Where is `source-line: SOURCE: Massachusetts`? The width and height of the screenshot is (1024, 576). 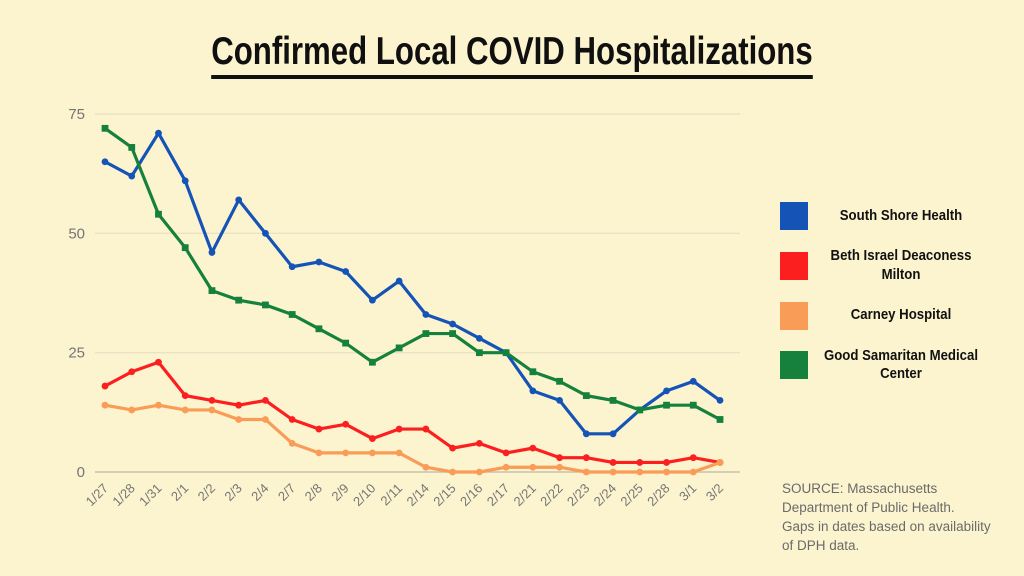
source-line: SOURCE: Massachusetts is located at coordinates (860, 488).